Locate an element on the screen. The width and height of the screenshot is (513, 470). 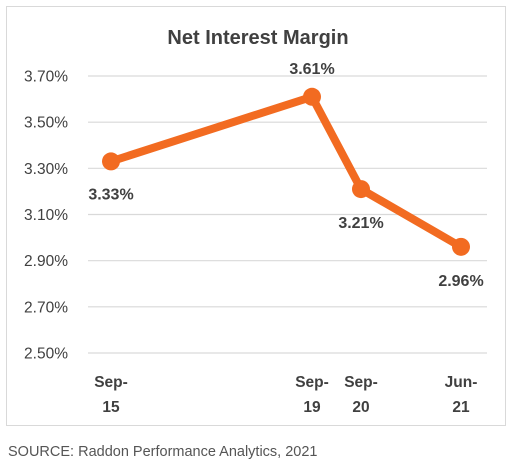
chart-title: Net Interest Margin is located at coordinates (257, 38).